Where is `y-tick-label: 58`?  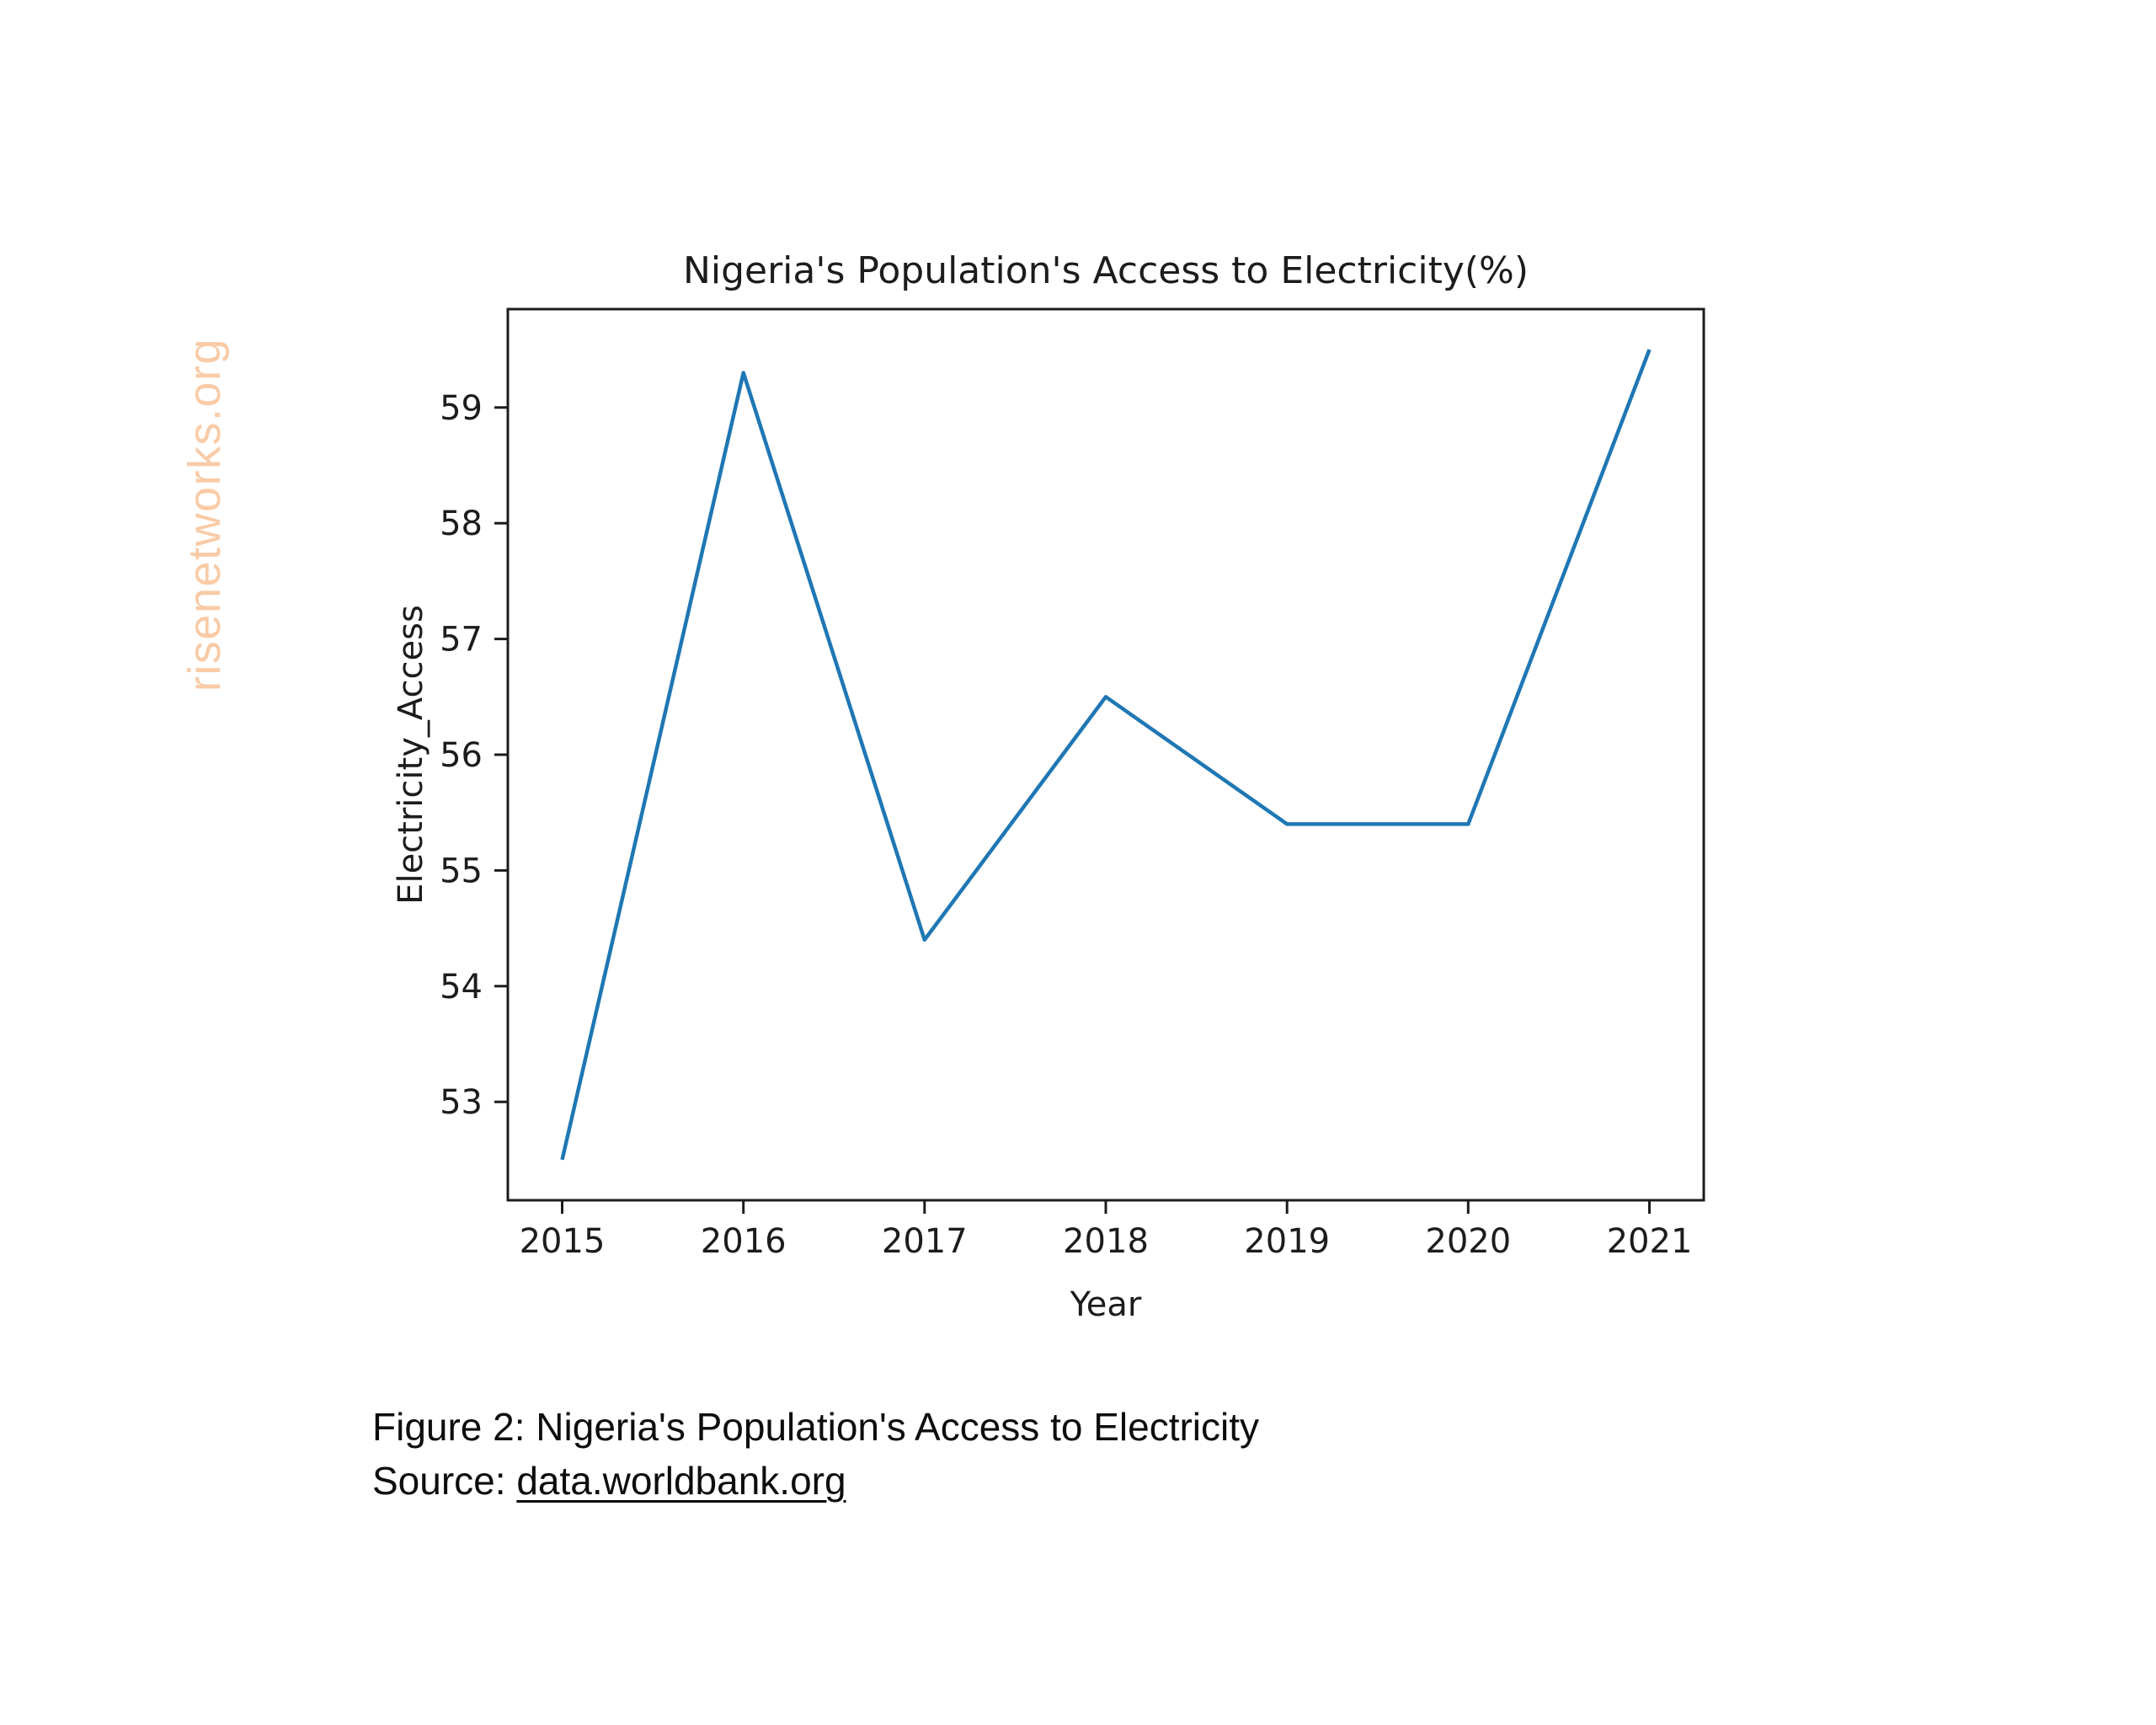 y-tick-label: 58 is located at coordinates (461, 524).